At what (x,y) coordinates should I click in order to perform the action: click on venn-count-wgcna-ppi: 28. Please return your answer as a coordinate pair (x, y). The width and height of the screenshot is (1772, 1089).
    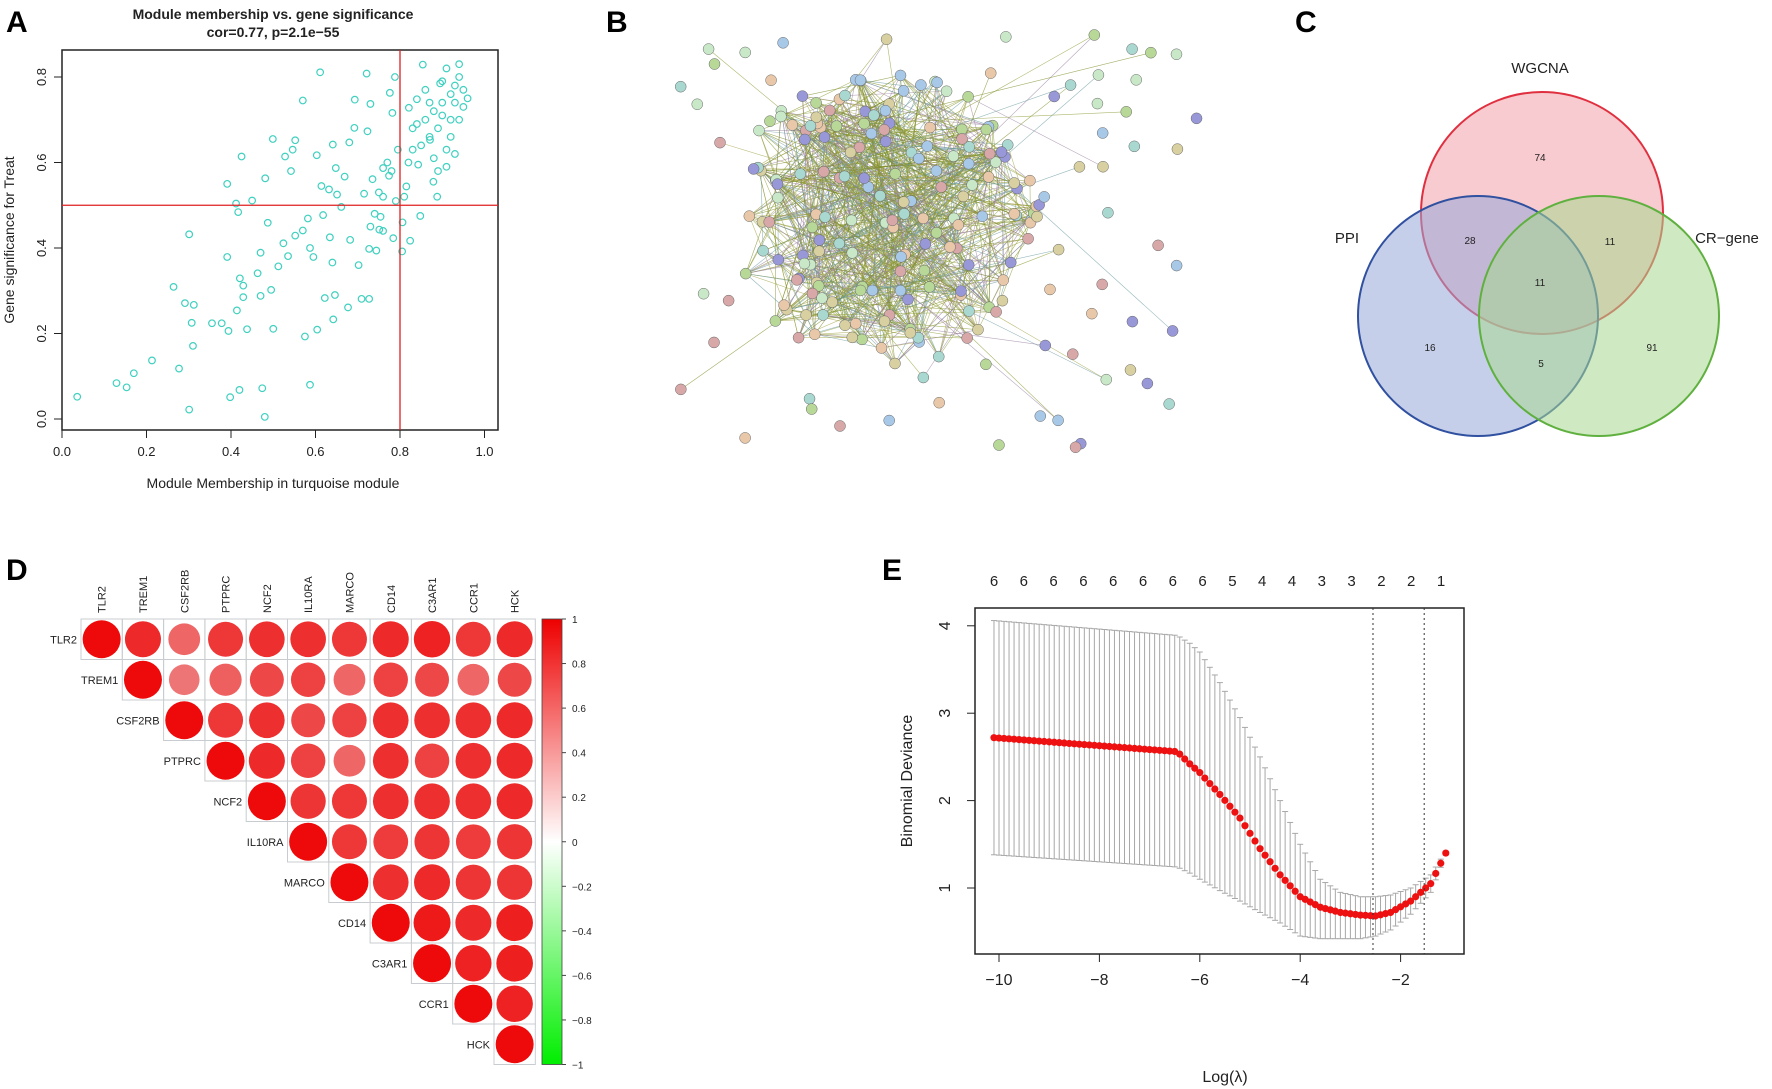
    Looking at the image, I should click on (1470, 241).